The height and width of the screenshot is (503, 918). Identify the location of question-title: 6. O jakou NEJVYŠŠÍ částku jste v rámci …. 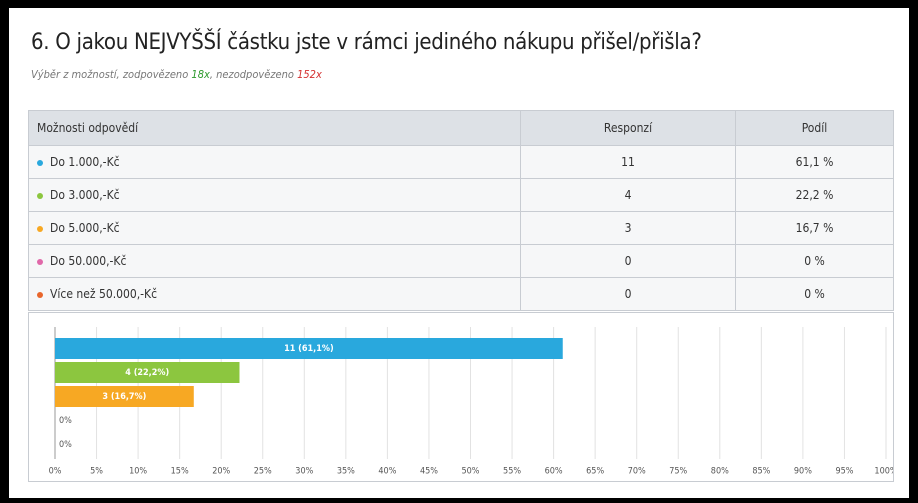
(366, 42).